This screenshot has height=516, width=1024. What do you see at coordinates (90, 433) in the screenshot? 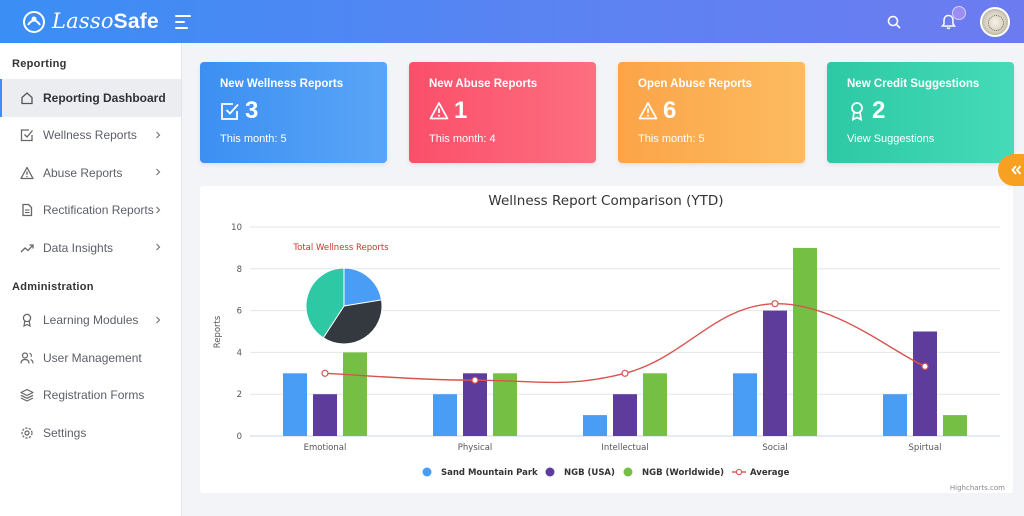
I see `sidebar-item-settings: Settings` at bounding box center [90, 433].